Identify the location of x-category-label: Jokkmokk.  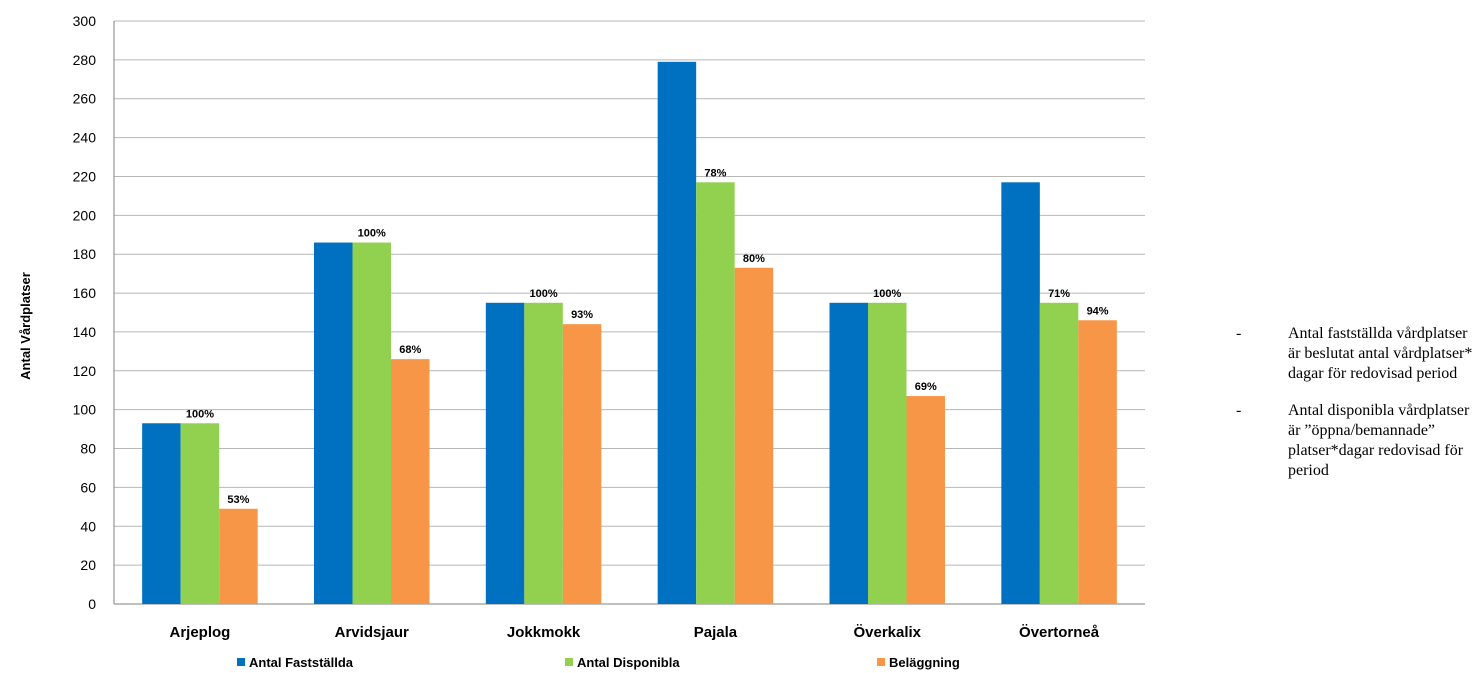
(544, 632).